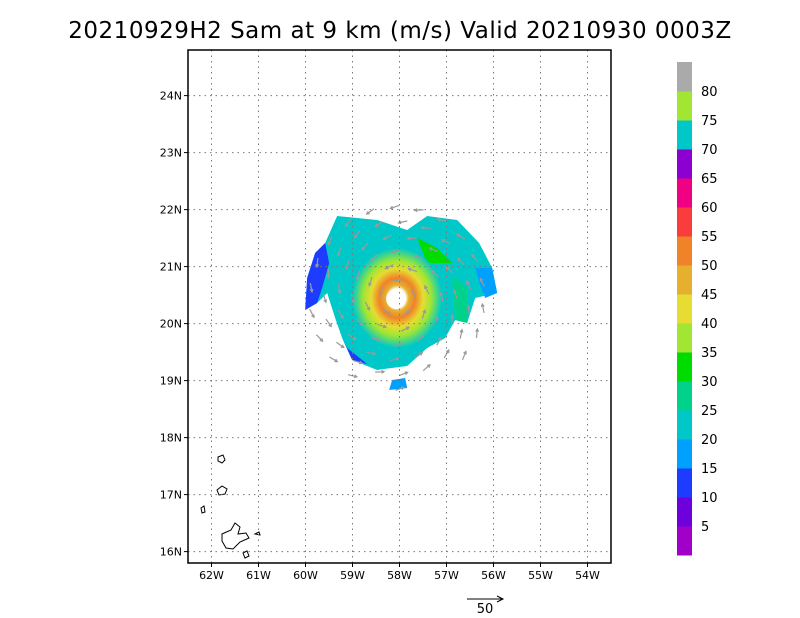 The width and height of the screenshot is (800, 618). What do you see at coordinates (709, 324) in the screenshot?
I see `colorbar-label: 40` at bounding box center [709, 324].